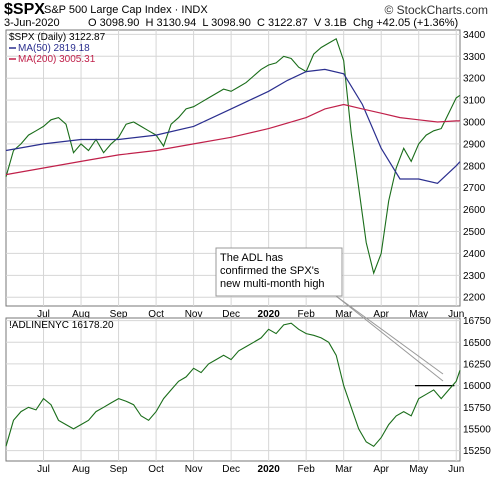  Describe the element at coordinates (477, 386) in the screenshot. I see `adl-y-tick-label: 16000` at that location.